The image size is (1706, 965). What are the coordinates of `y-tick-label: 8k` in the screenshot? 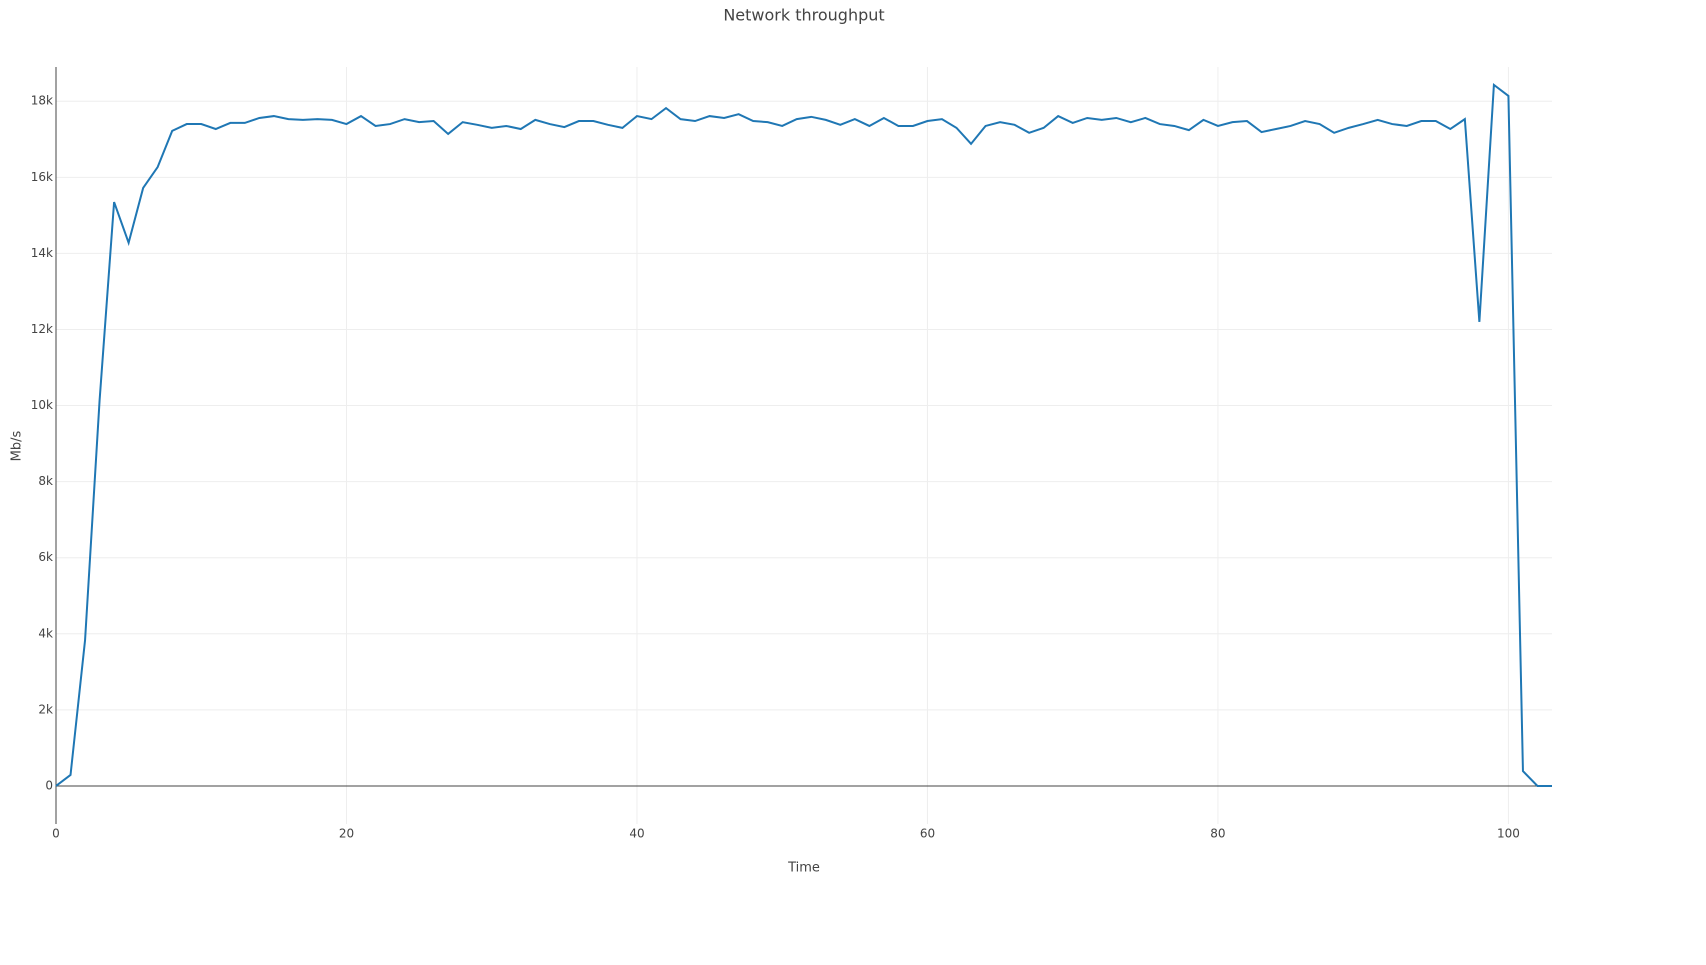 It's located at (45, 481).